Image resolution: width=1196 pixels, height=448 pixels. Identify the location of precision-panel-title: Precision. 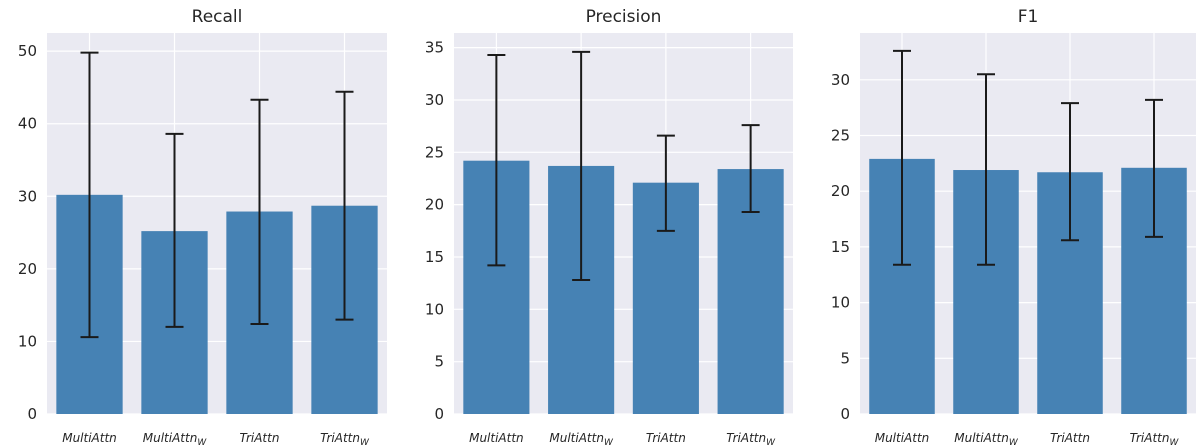
(624, 17).